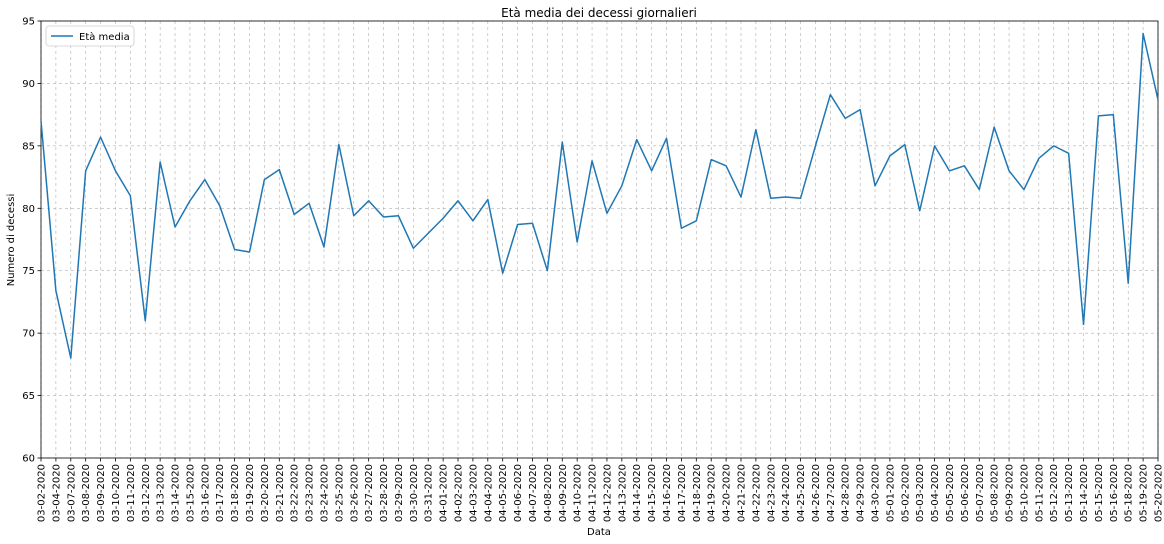 The image size is (1164, 544). Describe the element at coordinates (220, 493) in the screenshot. I see `x-tick-label: 03-17-2020` at that location.